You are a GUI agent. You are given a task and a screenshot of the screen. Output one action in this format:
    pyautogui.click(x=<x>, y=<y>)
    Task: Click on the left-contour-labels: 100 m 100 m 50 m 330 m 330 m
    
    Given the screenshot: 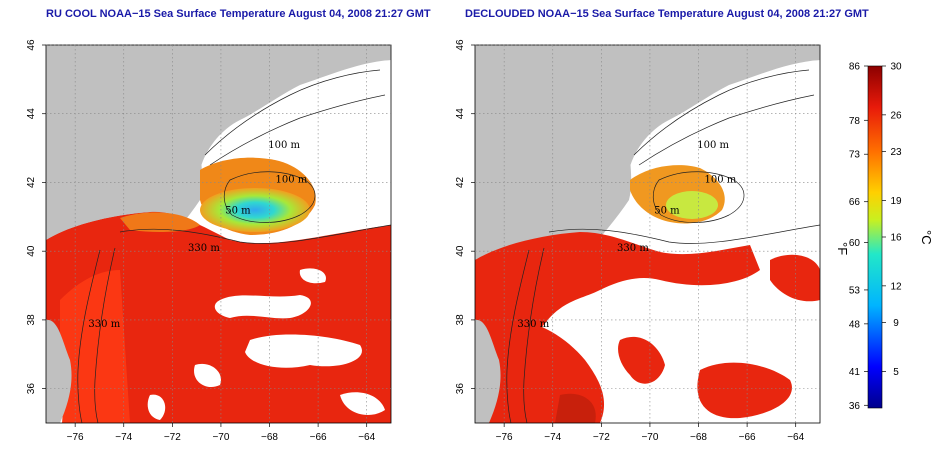 What is the action you would take?
    pyautogui.click(x=197, y=235)
    